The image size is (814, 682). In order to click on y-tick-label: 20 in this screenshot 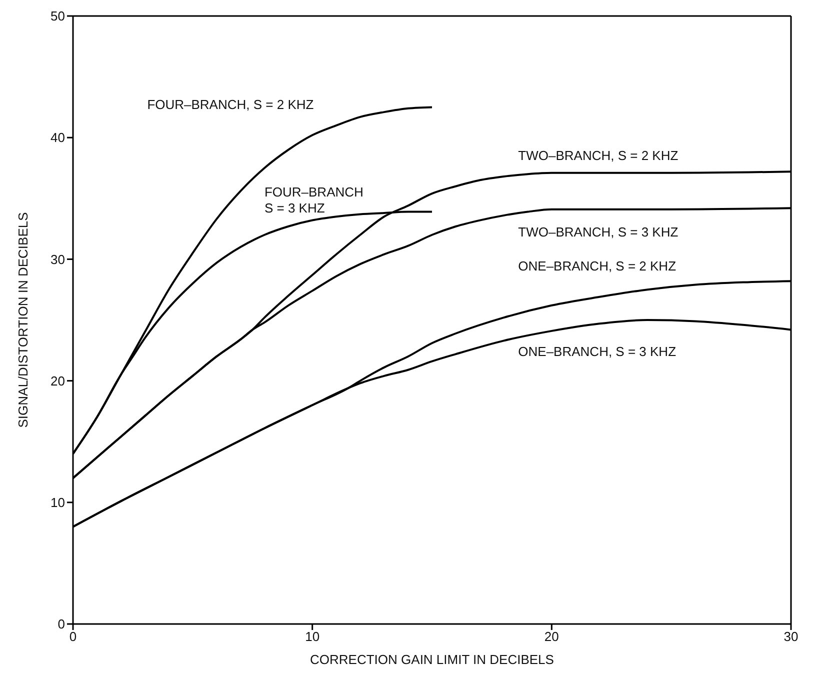, I will do `click(57, 380)`.